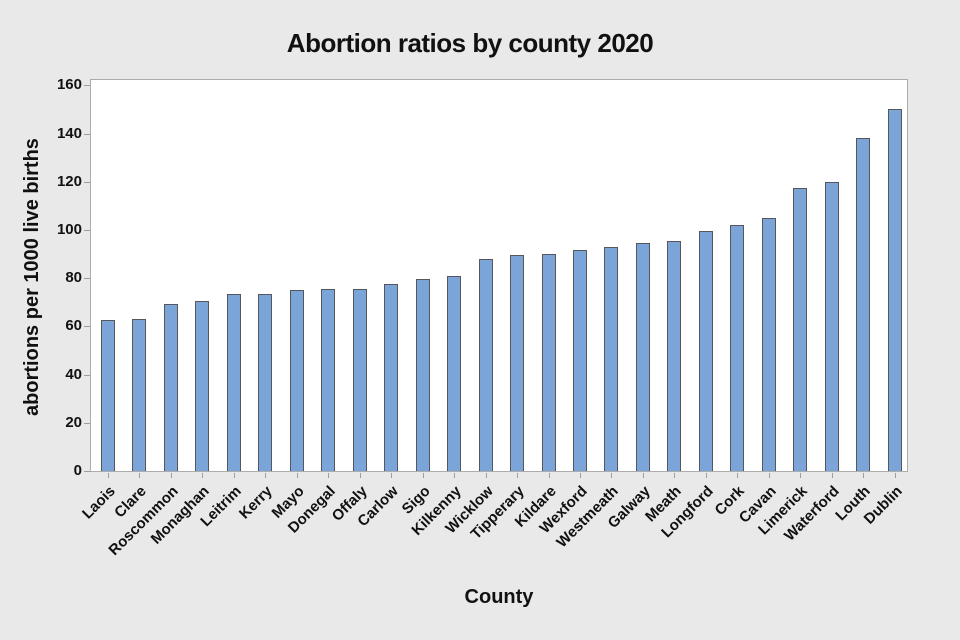 This screenshot has width=960, height=640. Describe the element at coordinates (73, 278) in the screenshot. I see `y-tick-label: 80` at that location.